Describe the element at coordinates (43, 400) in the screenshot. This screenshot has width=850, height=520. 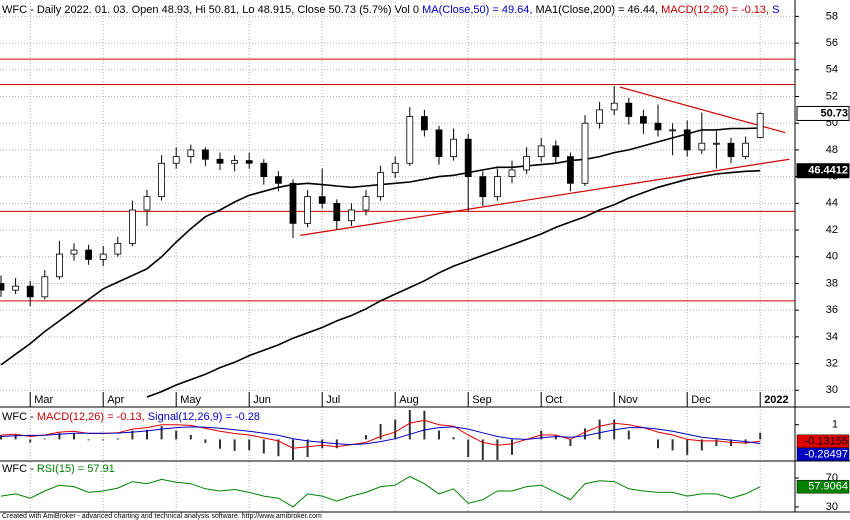
I see `x-tick-label: Mar` at that location.